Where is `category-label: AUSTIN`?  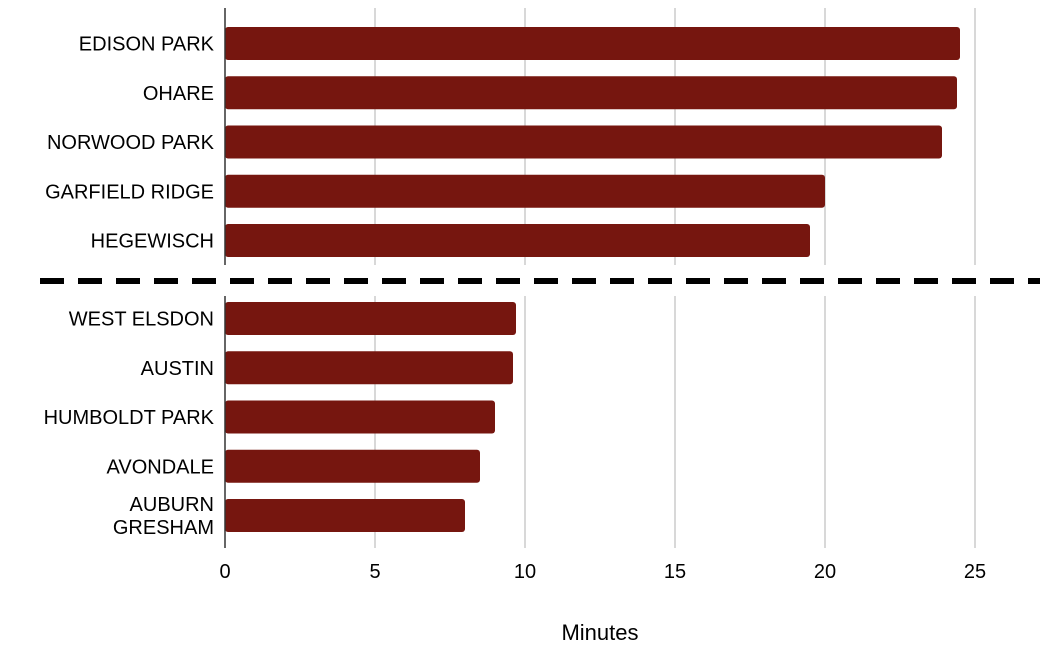
category-label: AUSTIN is located at coordinates (177, 369).